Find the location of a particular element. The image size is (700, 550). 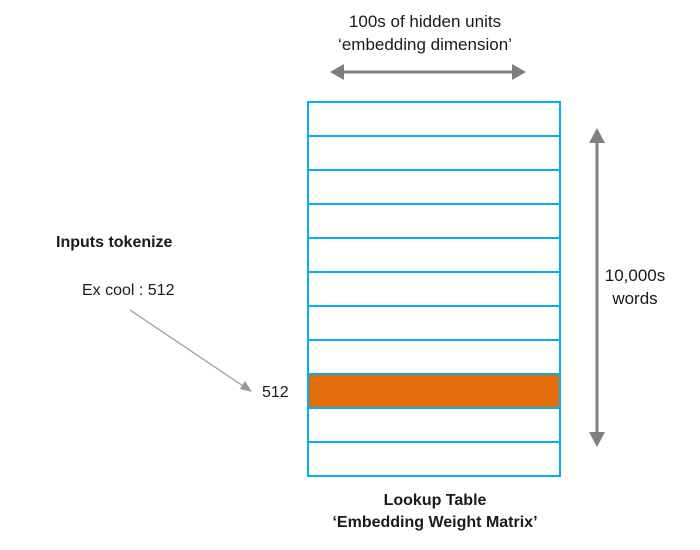

embedding-dimension-line1: 100s of hidden units is located at coordinates (425, 21).